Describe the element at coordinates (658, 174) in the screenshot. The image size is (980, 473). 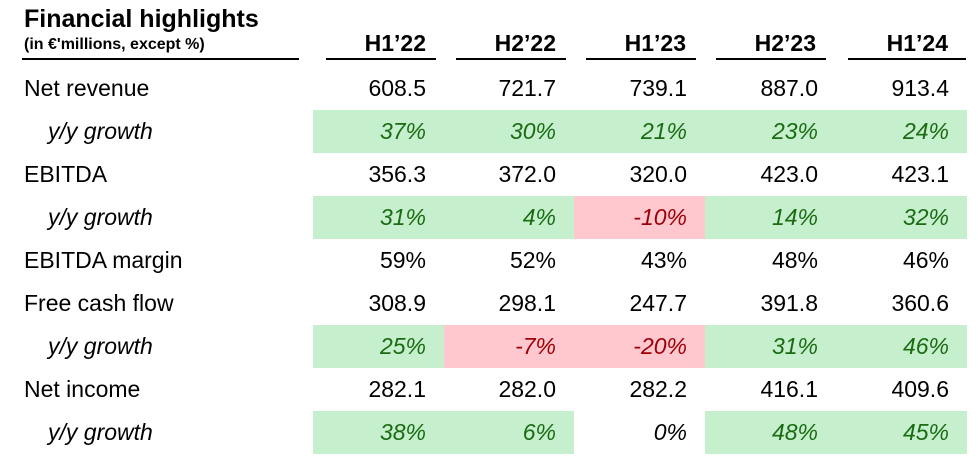
I see `table-cell: 320.0` at that location.